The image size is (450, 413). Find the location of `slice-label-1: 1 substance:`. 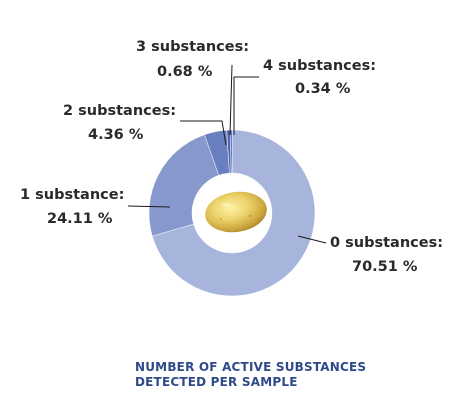

slice-label-1: 1 substance: is located at coordinates (72, 195).